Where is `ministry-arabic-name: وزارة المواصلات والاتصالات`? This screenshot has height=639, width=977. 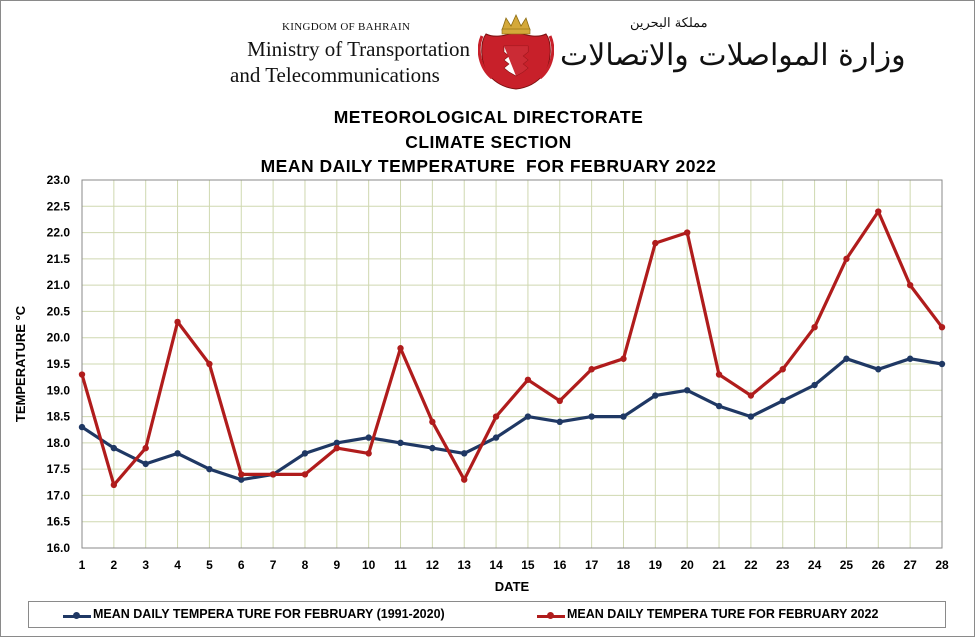
ministry-arabic-name: وزارة المواصلات والاتصالات is located at coordinates (733, 55).